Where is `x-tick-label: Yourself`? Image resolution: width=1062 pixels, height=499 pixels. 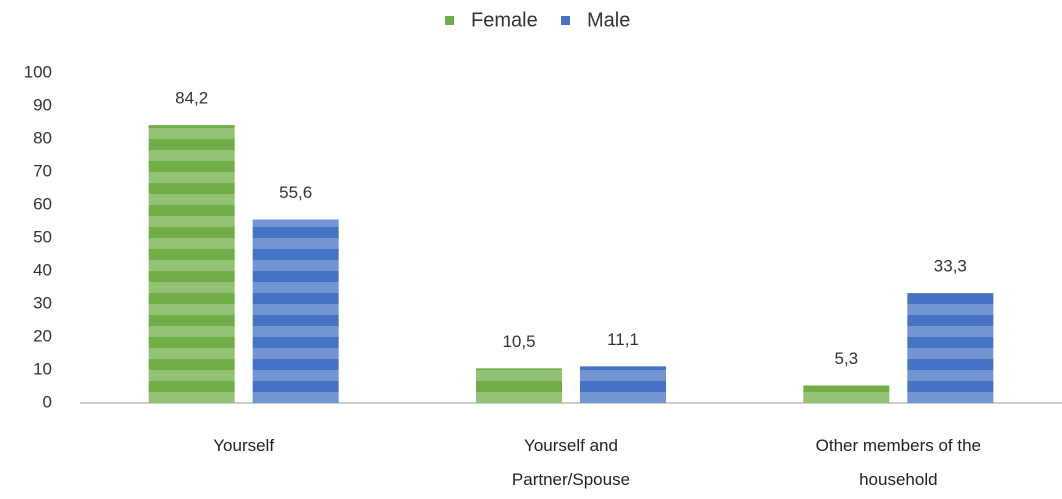 x-tick-label: Yourself is located at coordinates (244, 445).